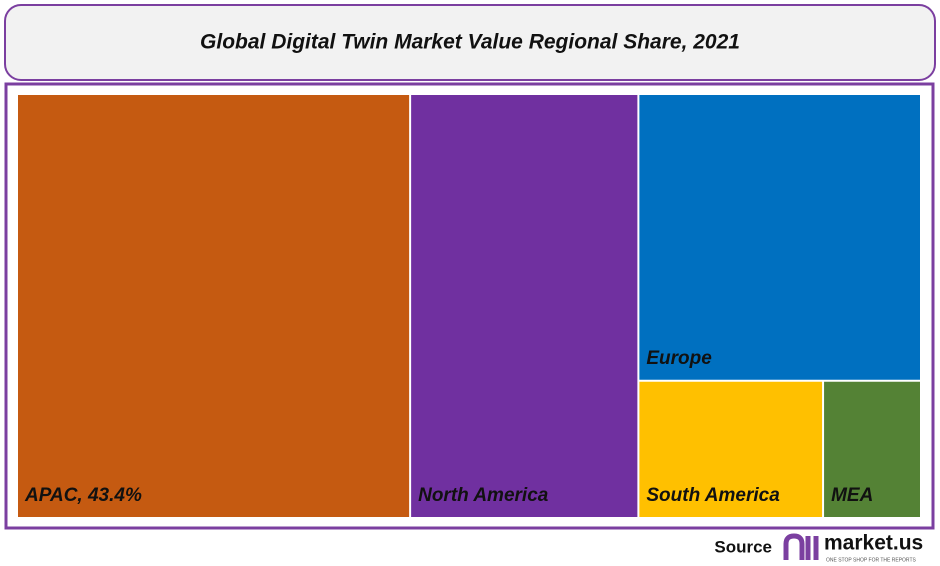 The height and width of the screenshot is (566, 940). What do you see at coordinates (871, 560) in the screenshot?
I see `logo-tagline: ONE STOP SHOP FOR THE REPORTS` at bounding box center [871, 560].